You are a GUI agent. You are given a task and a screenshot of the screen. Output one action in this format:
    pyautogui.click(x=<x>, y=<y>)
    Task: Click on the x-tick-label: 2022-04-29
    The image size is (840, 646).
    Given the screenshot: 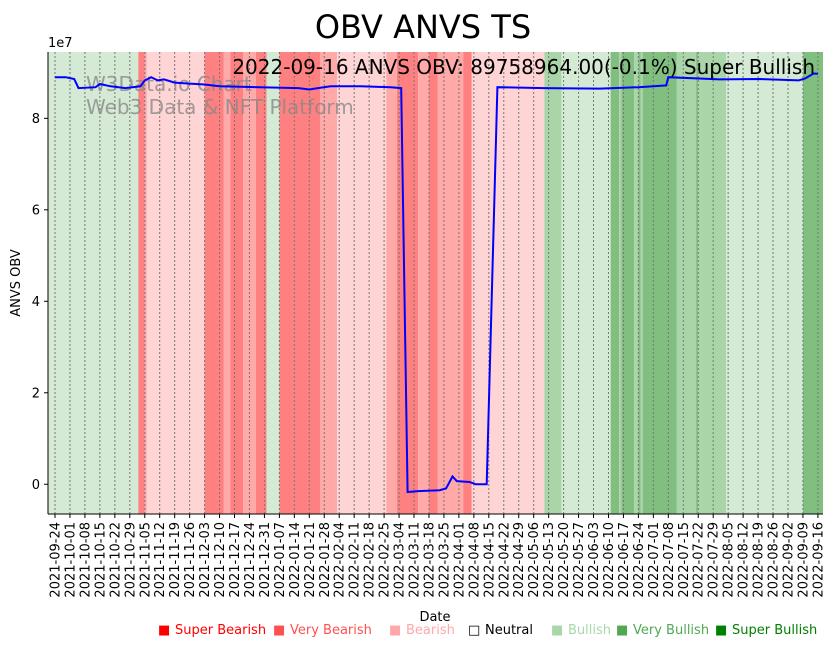 What is the action you would take?
    pyautogui.click(x=519, y=560)
    